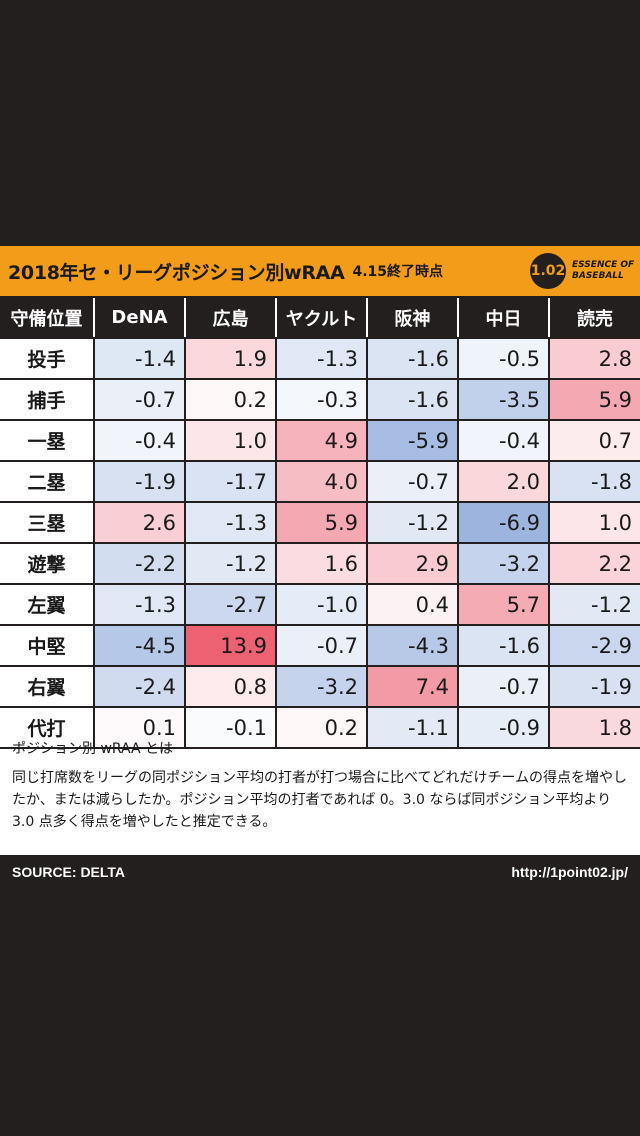 The height and width of the screenshot is (1136, 640). I want to click on table-row: 三塁 2.6 -1.3 5.9 -1.2 -6.9 1.0, so click(320, 523).